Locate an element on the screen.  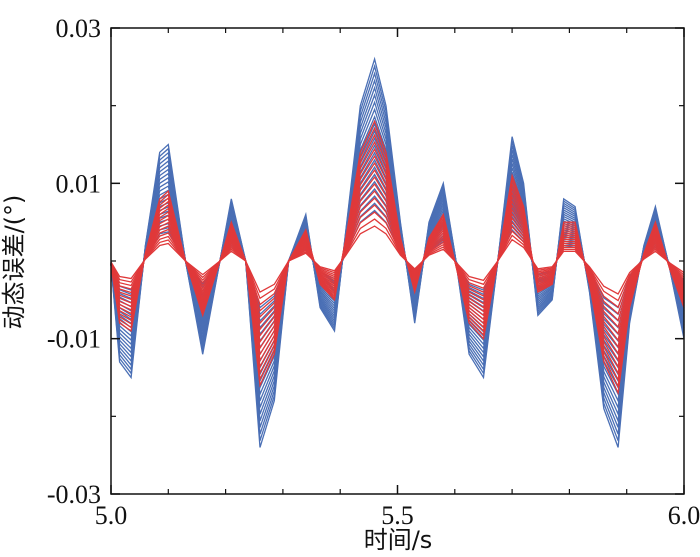
x-tick-label: 5.5 is located at coordinates (397, 515).